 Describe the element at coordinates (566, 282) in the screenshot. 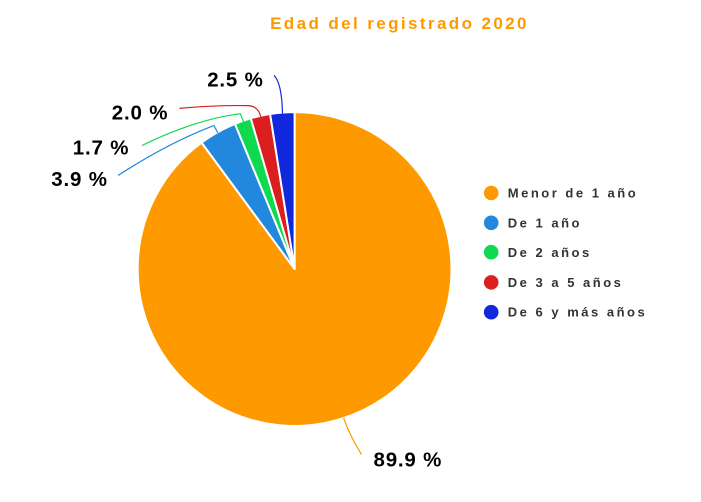

I see `svg-text: De 3 a 5 años` at that location.